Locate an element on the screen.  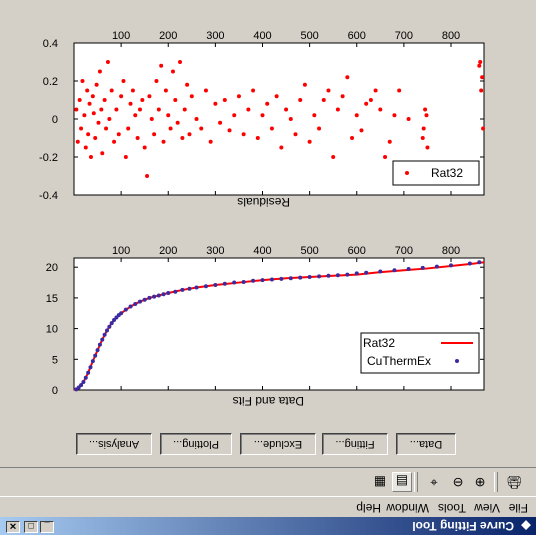
resid-x-tick-label: 400 is located at coordinates (262, 36).